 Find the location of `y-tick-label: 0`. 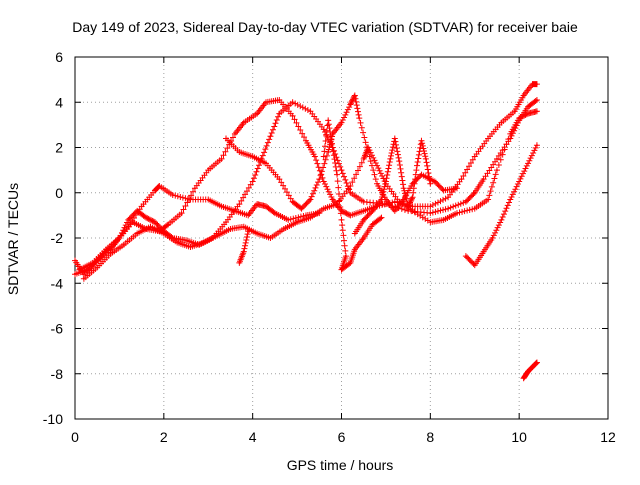

y-tick-label: 0 is located at coordinates (59, 193).